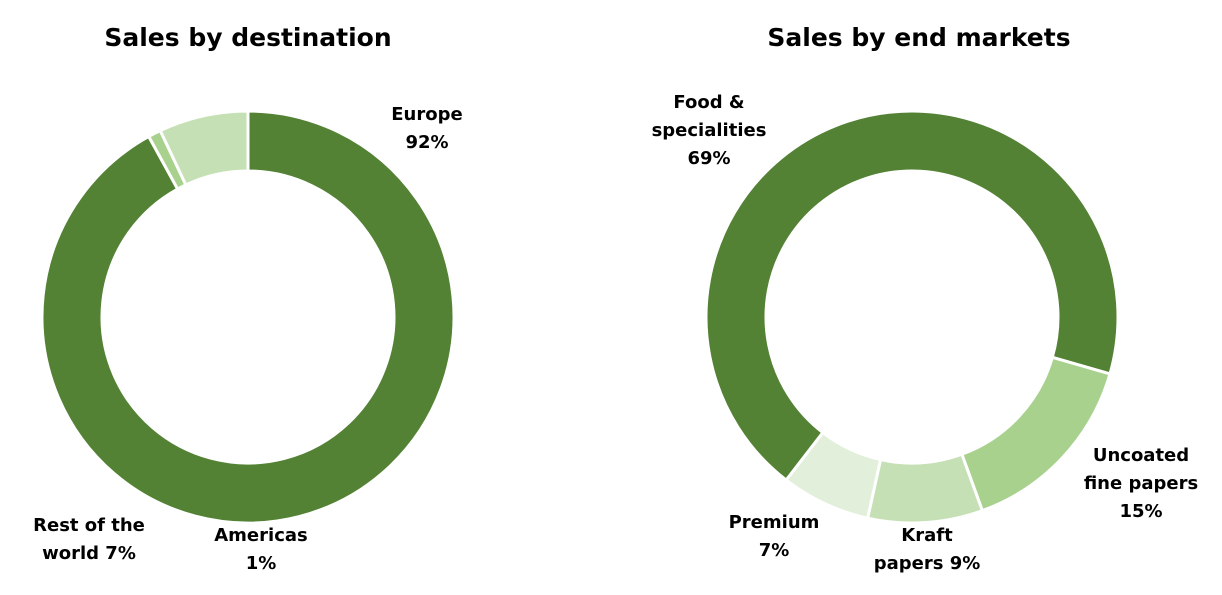 The height and width of the screenshot is (595, 1222). I want to click on slice-premium, so click(833, 475).